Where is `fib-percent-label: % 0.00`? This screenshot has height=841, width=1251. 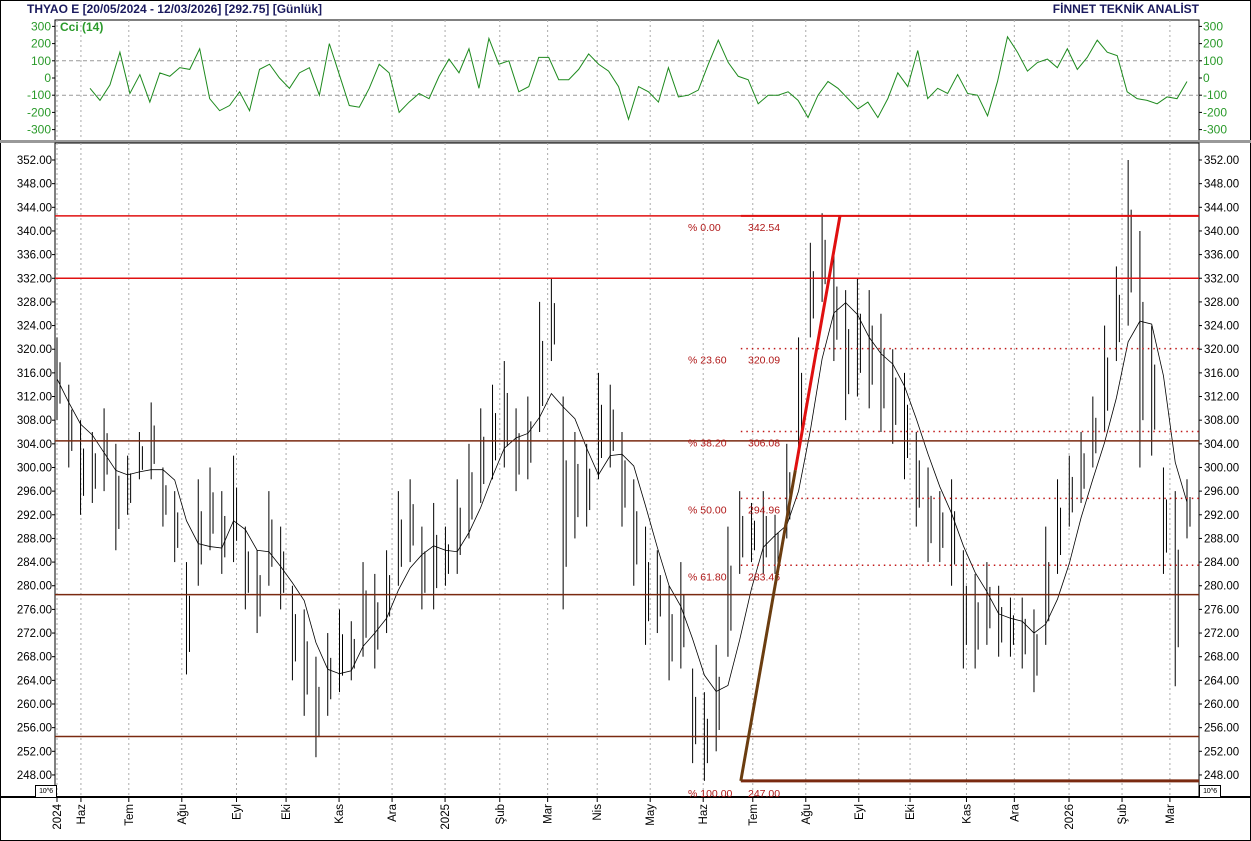 fib-percent-label: % 0.00 is located at coordinates (704, 228).